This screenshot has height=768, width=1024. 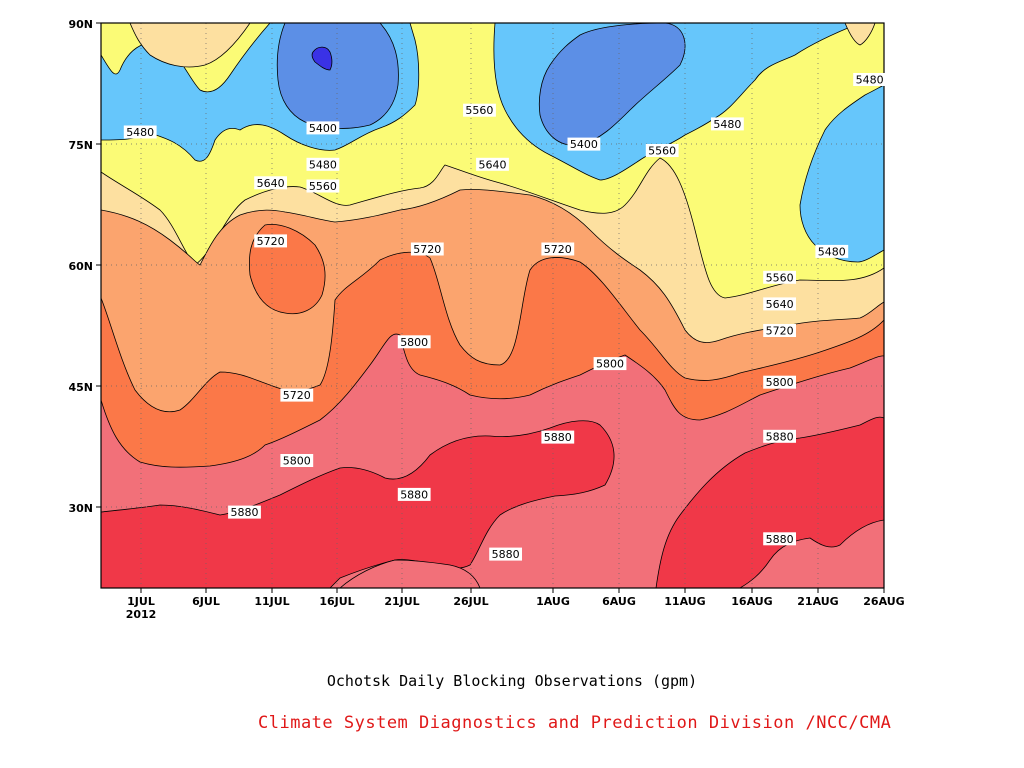 What do you see at coordinates (80, 387) in the screenshot?
I see `y-tick-label: 45N` at bounding box center [80, 387].